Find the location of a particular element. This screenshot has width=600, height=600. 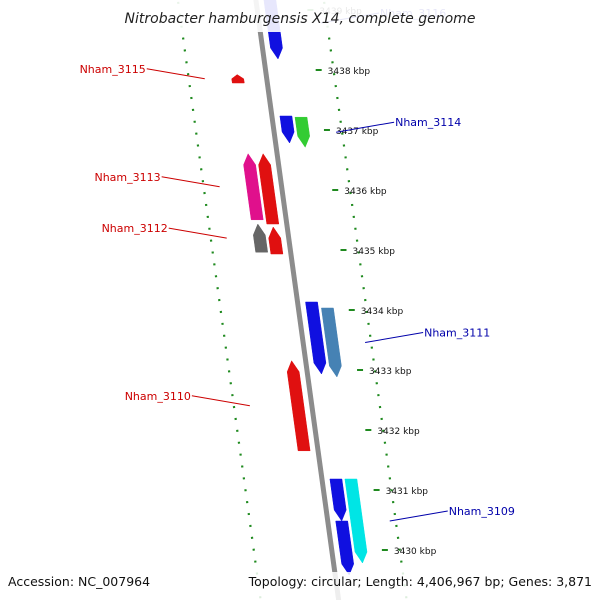

gene-nham-3109-label: Nham_3109 is located at coordinates (482, 511).